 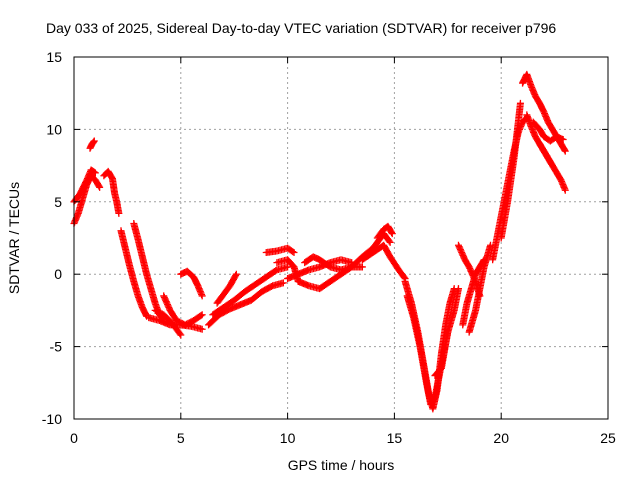 I want to click on y-axis-label: SDTVAR / TECUs, so click(x=14, y=238).